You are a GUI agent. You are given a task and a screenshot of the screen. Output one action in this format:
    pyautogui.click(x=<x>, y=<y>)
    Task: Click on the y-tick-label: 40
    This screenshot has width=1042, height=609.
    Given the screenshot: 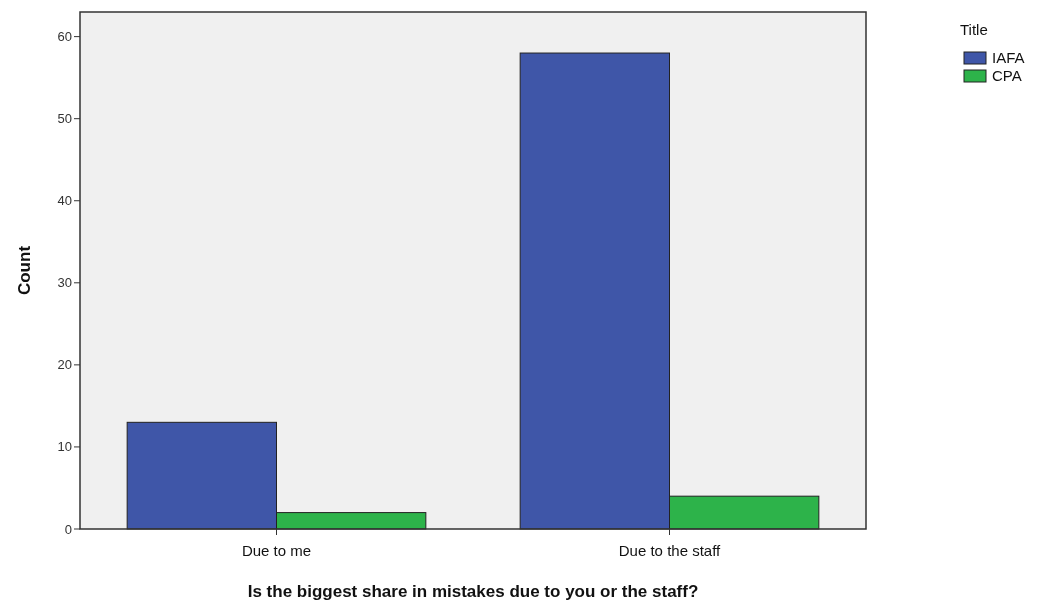 What is the action you would take?
    pyautogui.click(x=64, y=201)
    